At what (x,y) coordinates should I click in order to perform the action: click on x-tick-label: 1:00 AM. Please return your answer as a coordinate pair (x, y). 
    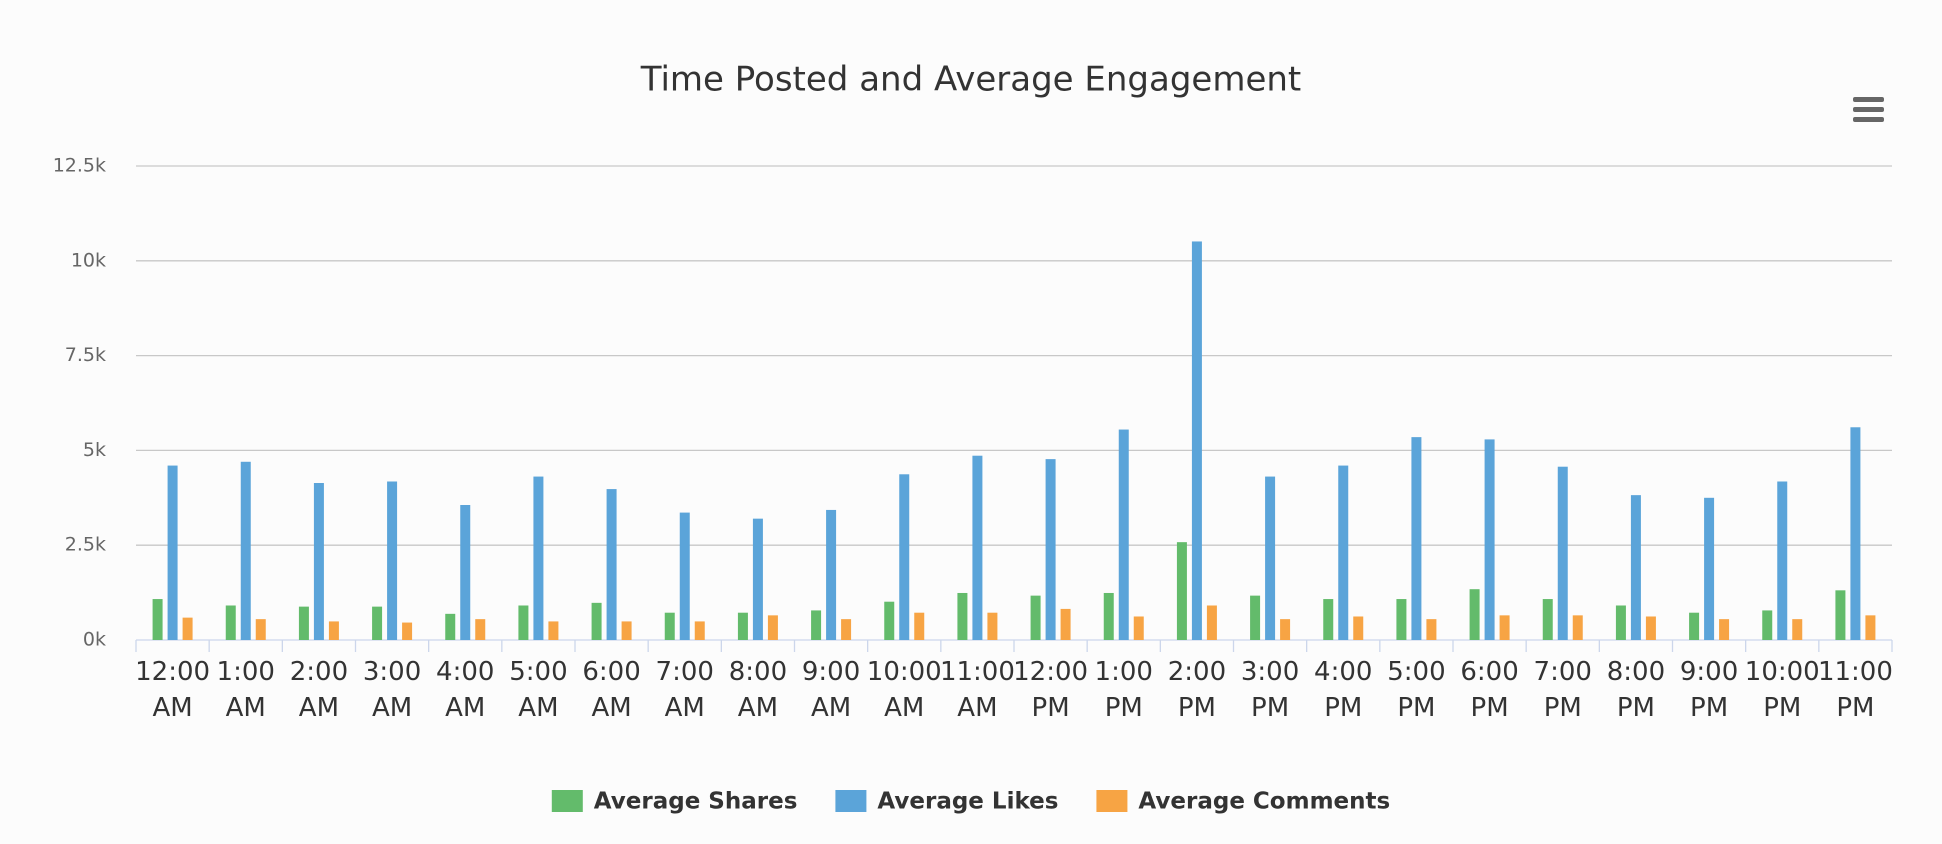
    Looking at the image, I should click on (246, 690).